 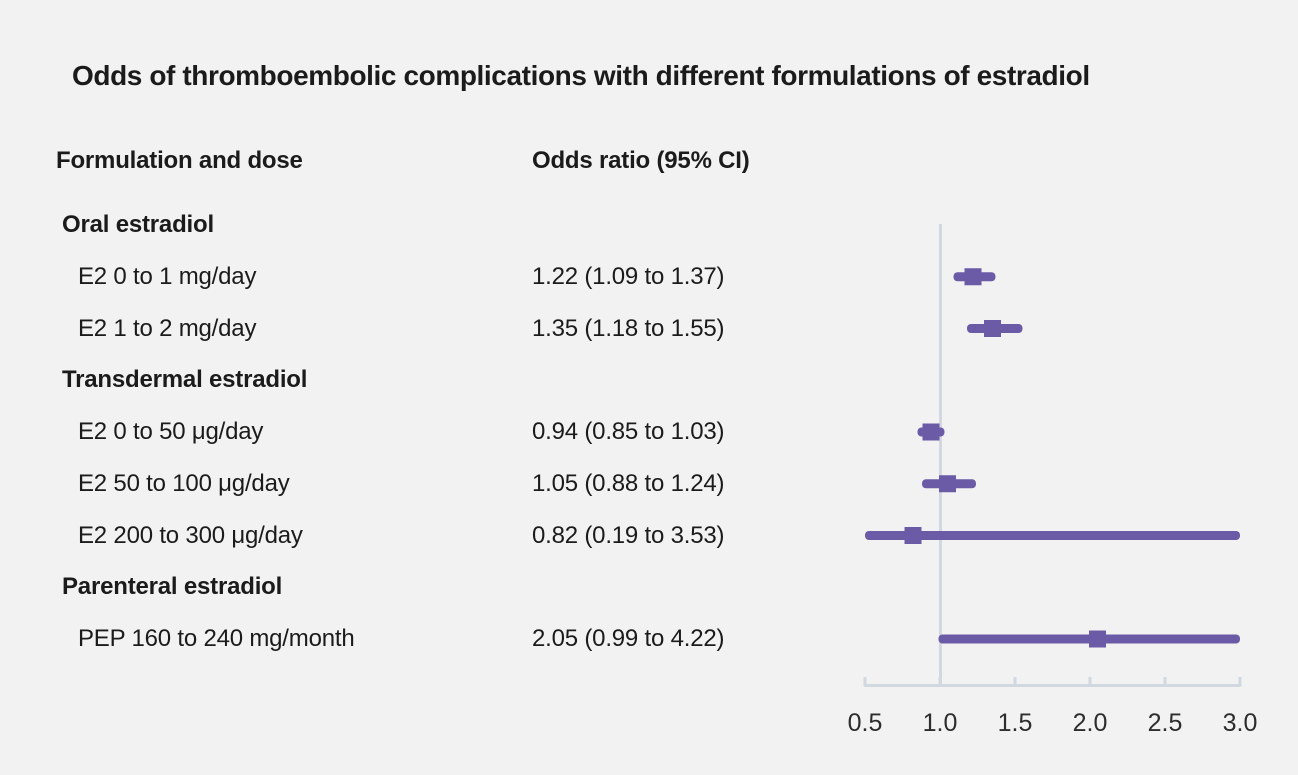 I want to click on odds-ratio-value: 1.05 (0.88 to 1.24), so click(x=628, y=483).